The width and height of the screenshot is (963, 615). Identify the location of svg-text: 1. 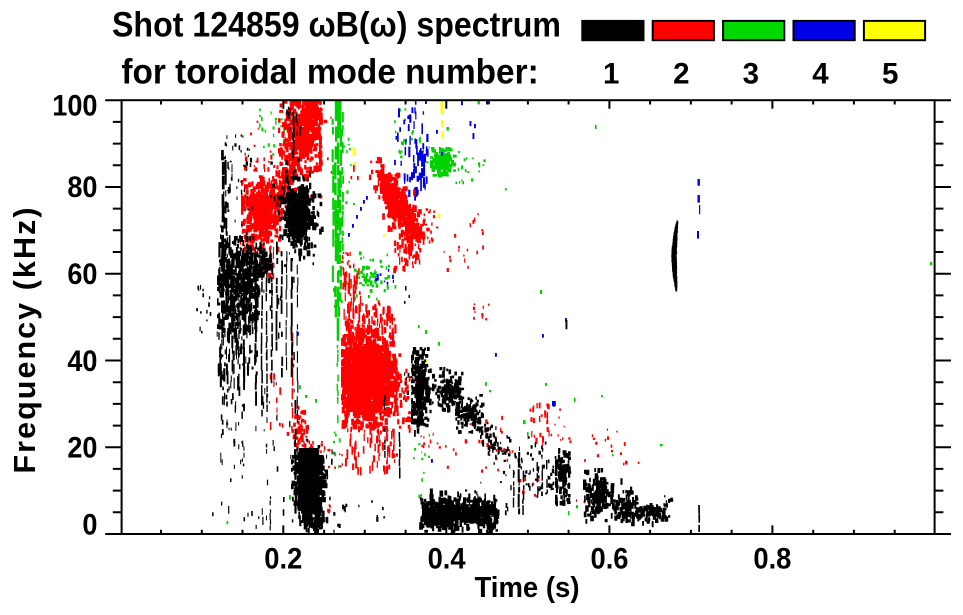
(611, 74).